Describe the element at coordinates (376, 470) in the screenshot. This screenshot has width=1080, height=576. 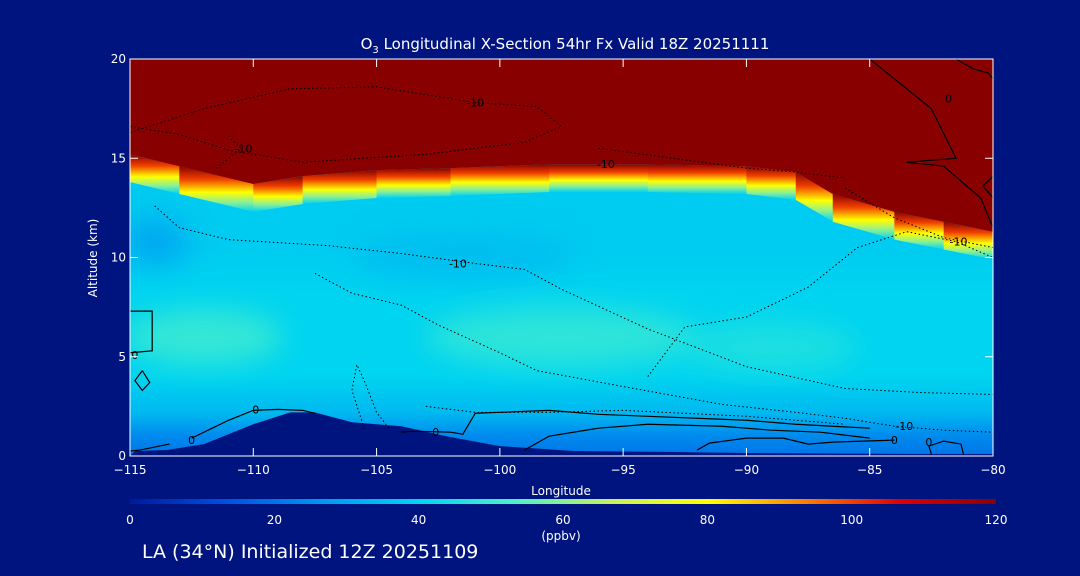
I see `x-tick-label: −105` at that location.